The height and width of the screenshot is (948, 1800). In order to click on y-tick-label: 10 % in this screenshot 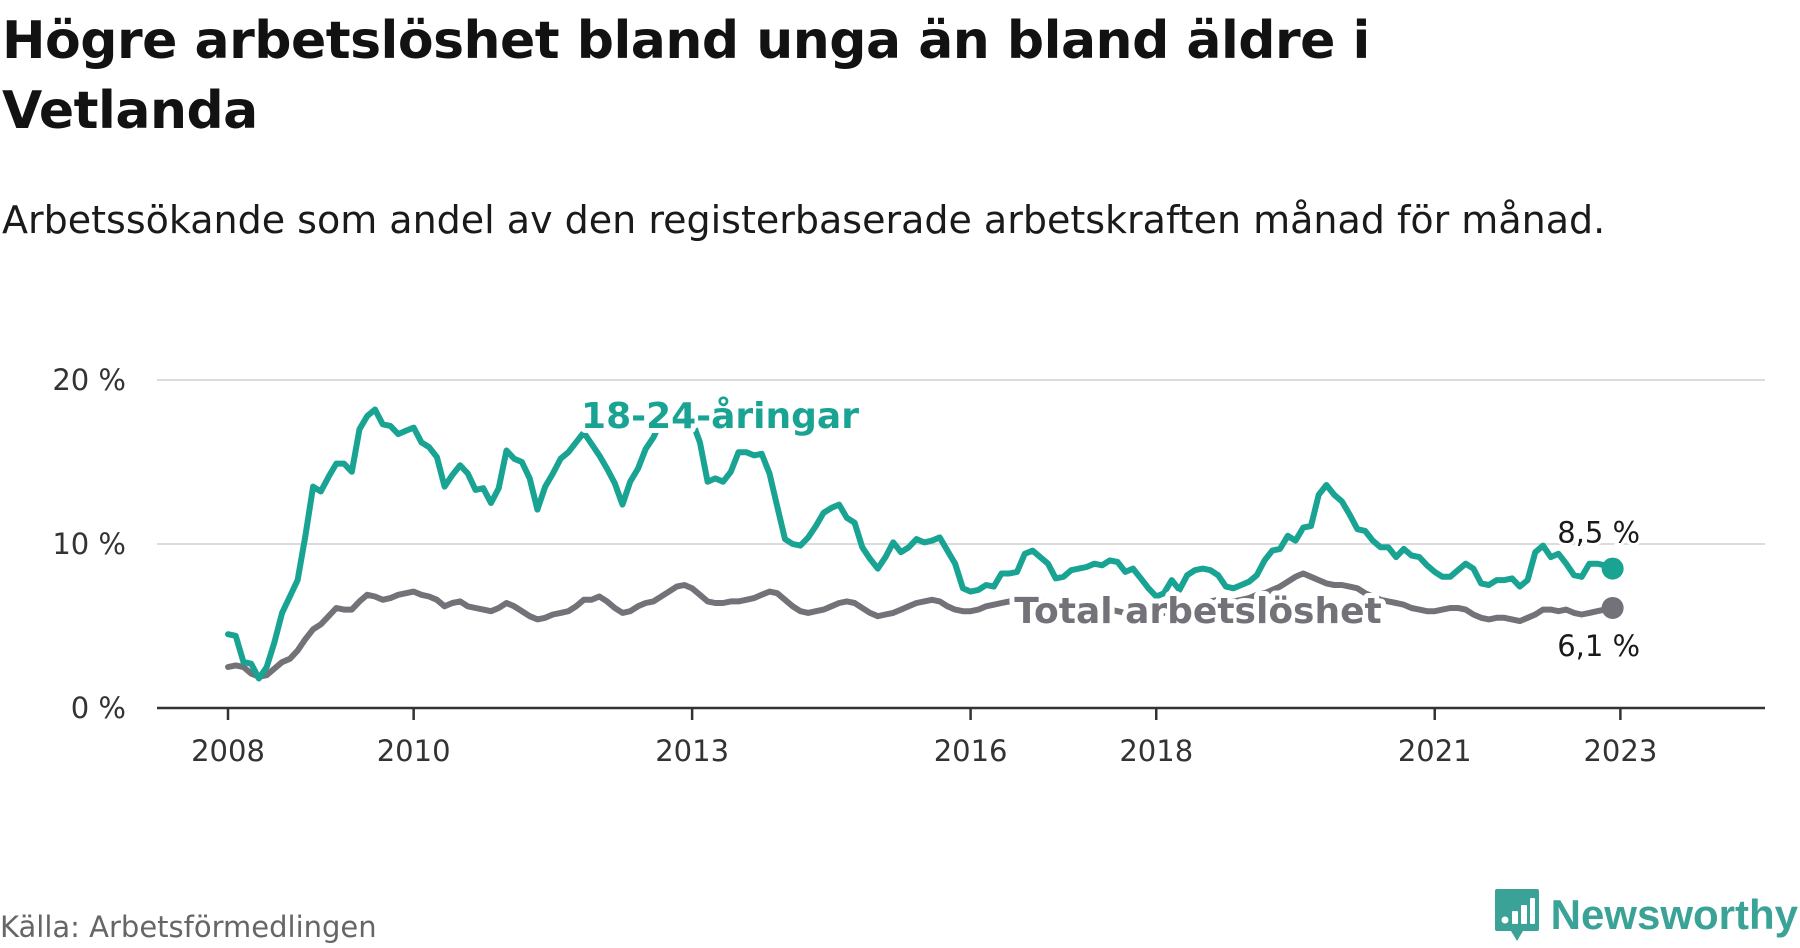, I will do `click(89, 544)`.